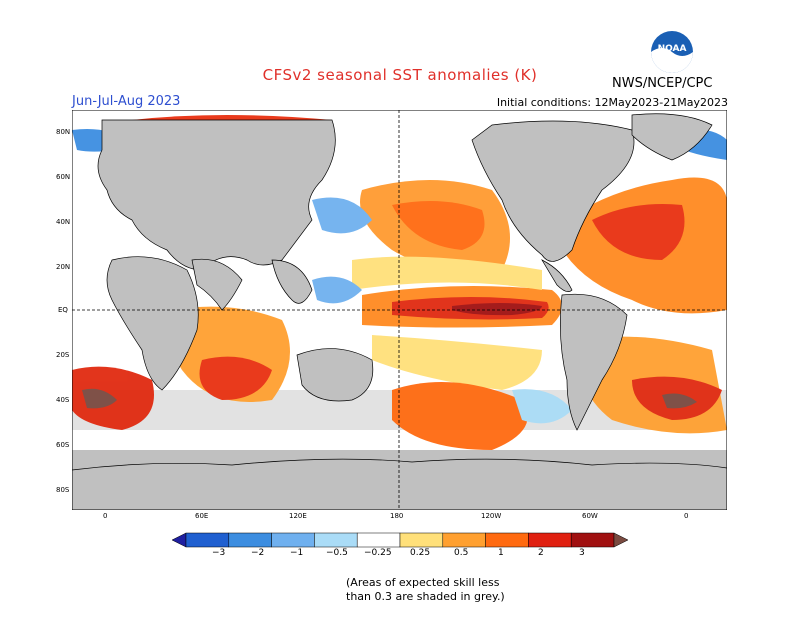 This screenshot has width=800, height=618. I want to click on lon-label-180: 180, so click(397, 516).